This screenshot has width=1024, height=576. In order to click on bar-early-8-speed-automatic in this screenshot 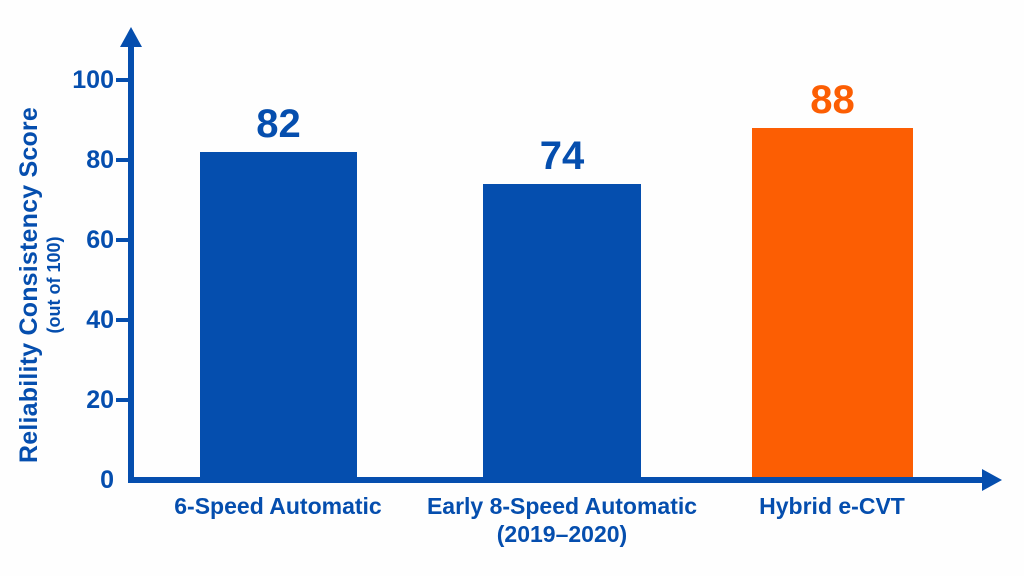, I will do `click(562, 332)`.